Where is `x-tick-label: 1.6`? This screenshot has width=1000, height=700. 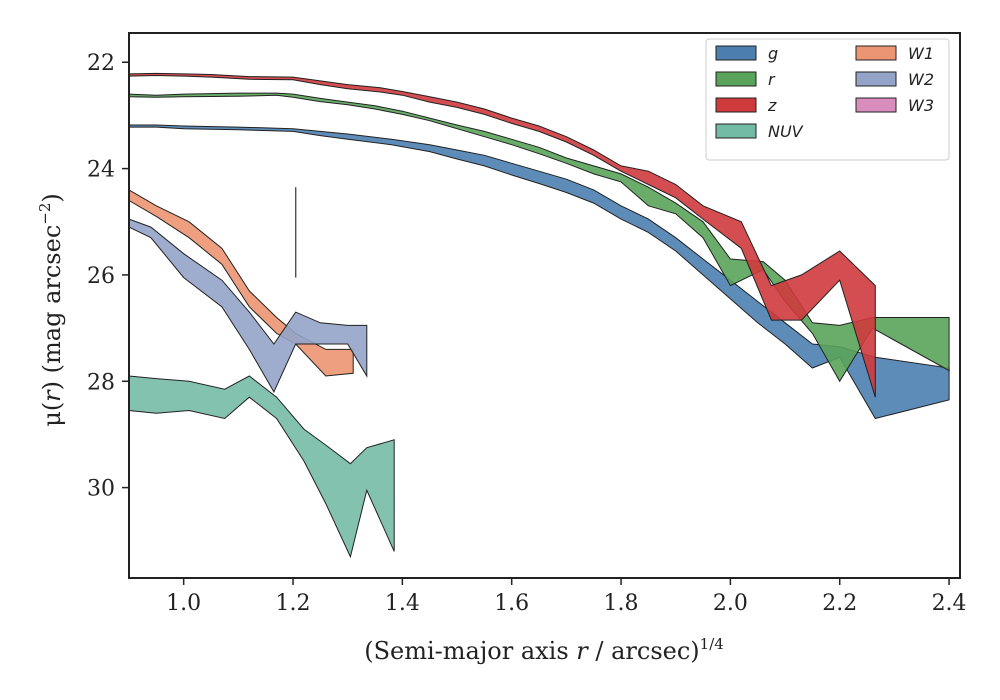
x-tick-label: 1.6 is located at coordinates (511, 603).